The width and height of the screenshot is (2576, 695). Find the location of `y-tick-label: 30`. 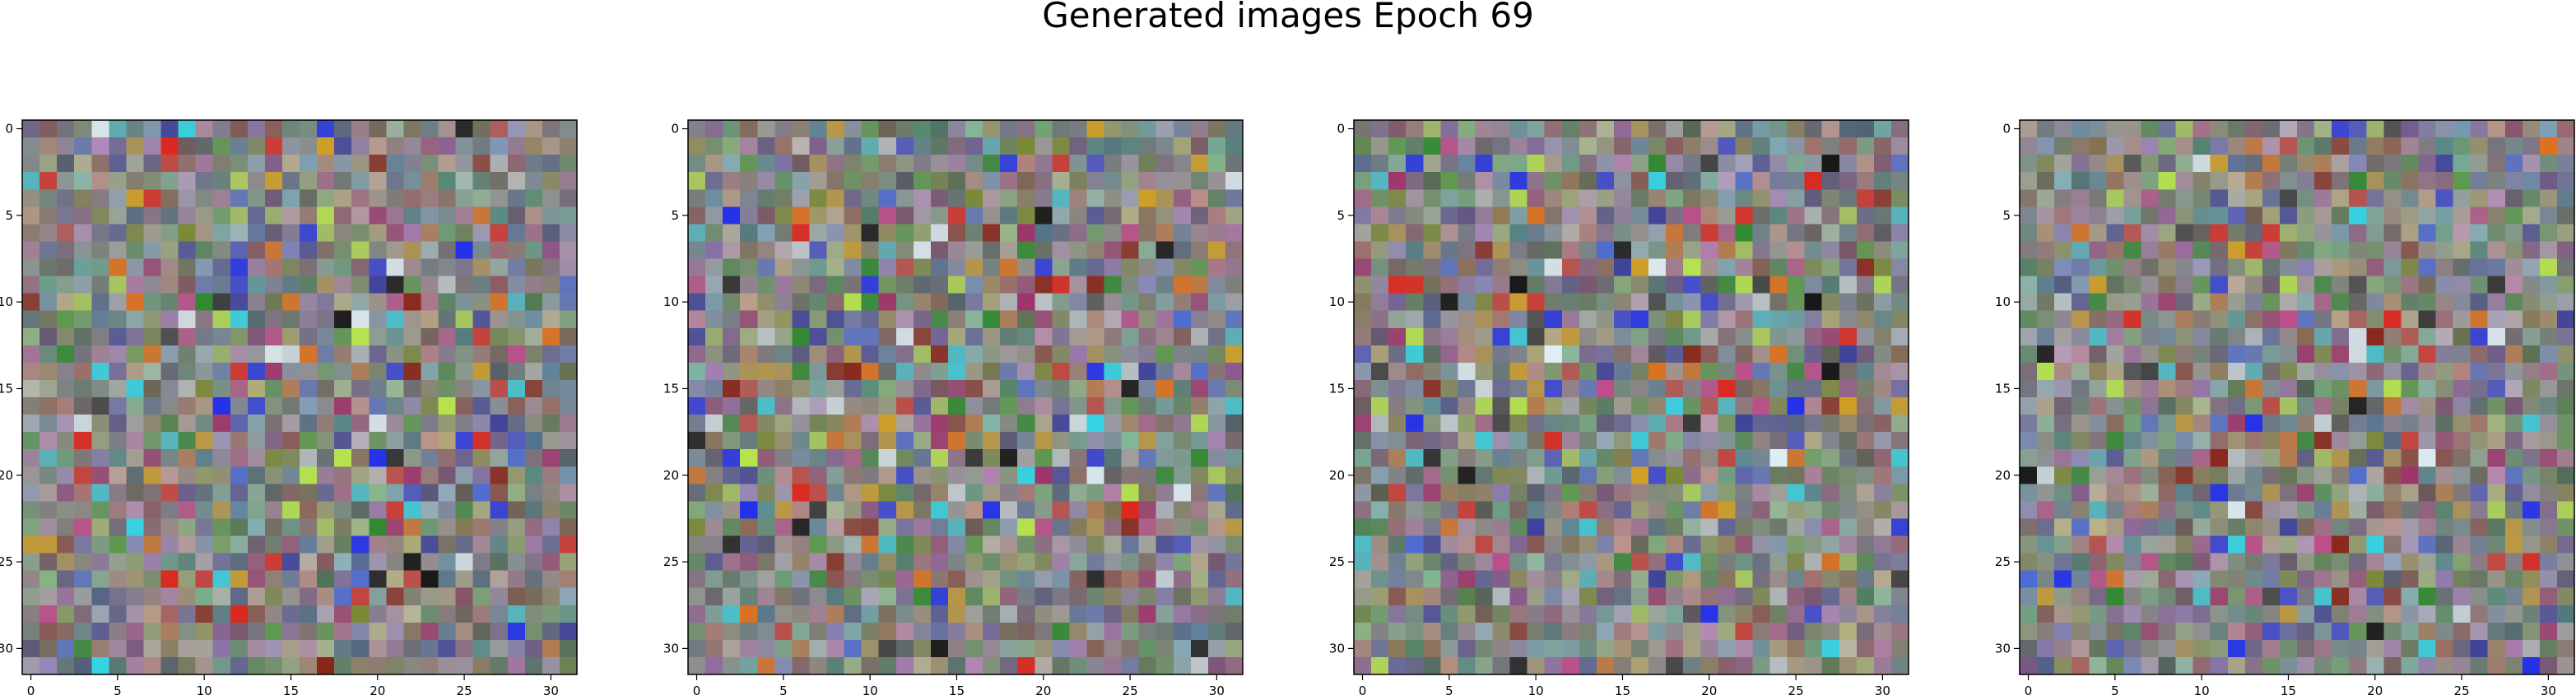

y-tick-label: 30 is located at coordinates (6, 648).